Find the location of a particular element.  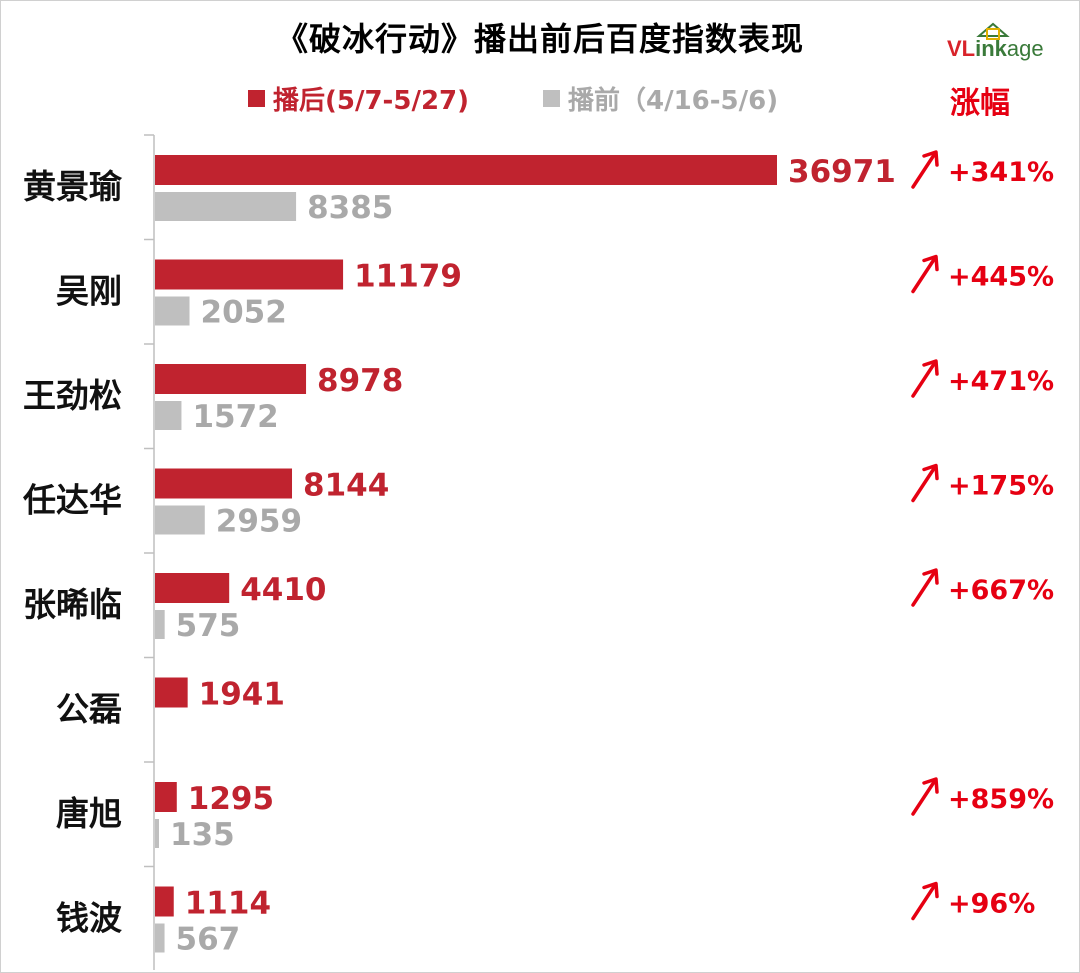

legend-after: 播后(5/7-5/27) is located at coordinates (358, 98).